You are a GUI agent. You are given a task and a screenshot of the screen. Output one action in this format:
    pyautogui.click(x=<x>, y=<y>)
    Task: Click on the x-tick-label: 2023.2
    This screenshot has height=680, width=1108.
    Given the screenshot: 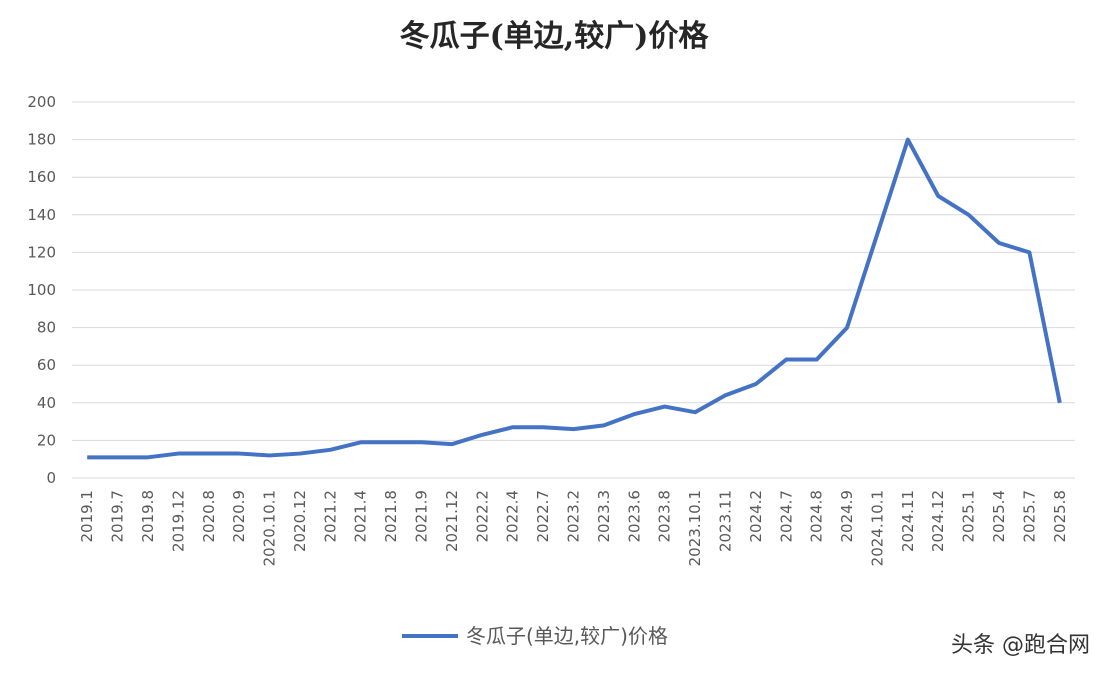 What is the action you would take?
    pyautogui.click(x=574, y=516)
    